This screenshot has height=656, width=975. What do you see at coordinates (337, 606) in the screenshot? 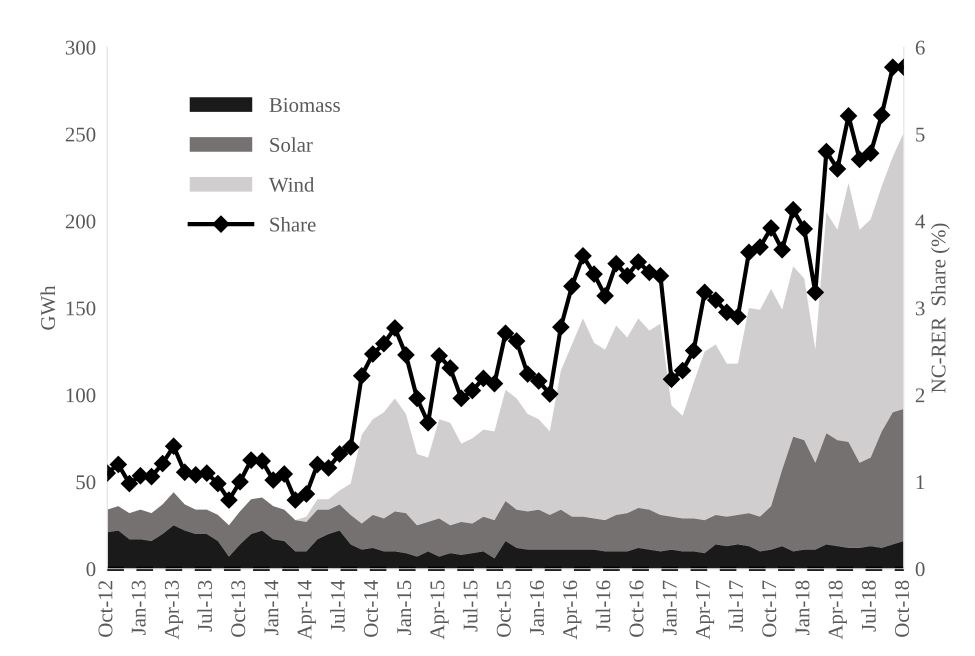
I see `x-tick-label: Jul-14` at bounding box center [337, 606].